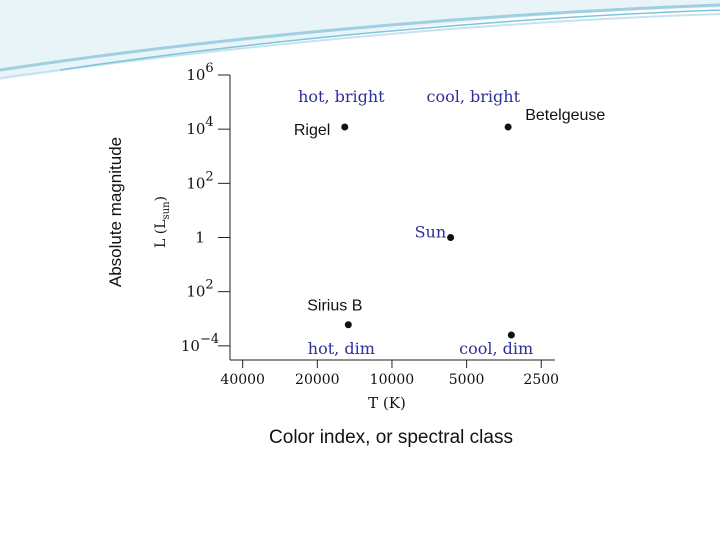 The image size is (720, 540). What do you see at coordinates (161, 198) in the screenshot?
I see `y-axis-title-close: )` at bounding box center [161, 198].